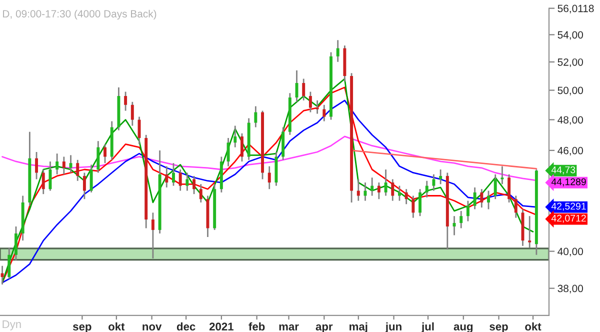 Image resolution: width=600 pixels, height=332 pixels. What do you see at coordinates (568, 218) in the screenshot?
I see `data-label: 42,0712` at bounding box center [568, 218].